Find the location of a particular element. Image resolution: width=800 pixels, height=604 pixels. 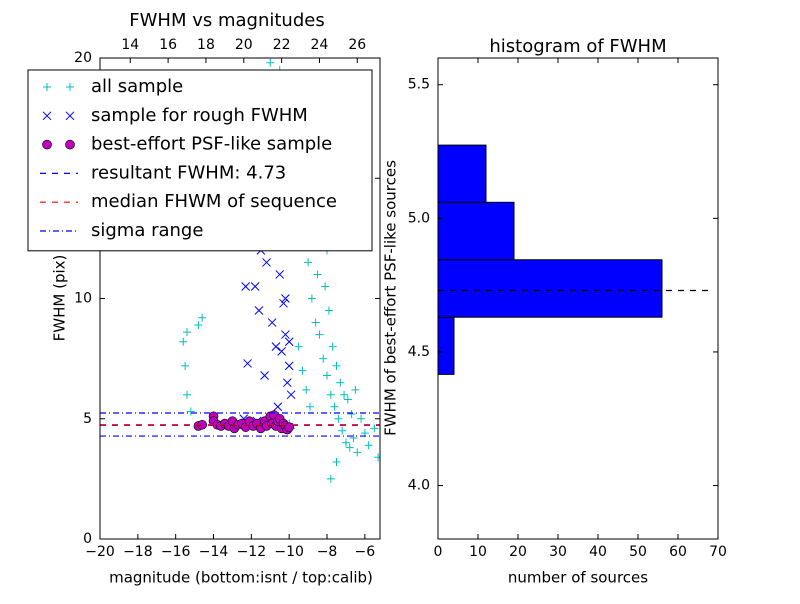

x2-tick-label: 16 is located at coordinates (168, 45).